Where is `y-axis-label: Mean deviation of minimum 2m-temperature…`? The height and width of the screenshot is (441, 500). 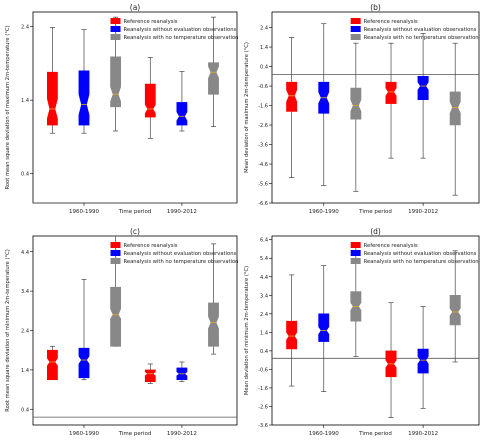 y-axis-label: Mean deviation of minimum 2m-temperature… is located at coordinates (247, 330).